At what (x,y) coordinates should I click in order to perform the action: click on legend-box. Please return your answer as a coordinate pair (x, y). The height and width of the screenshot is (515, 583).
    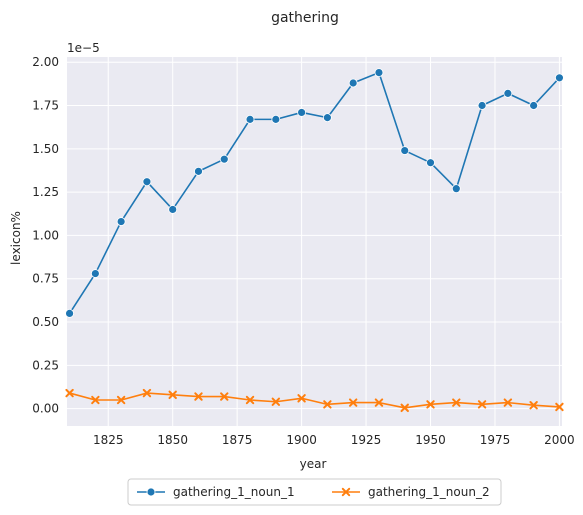
    Looking at the image, I should click on (314, 492).